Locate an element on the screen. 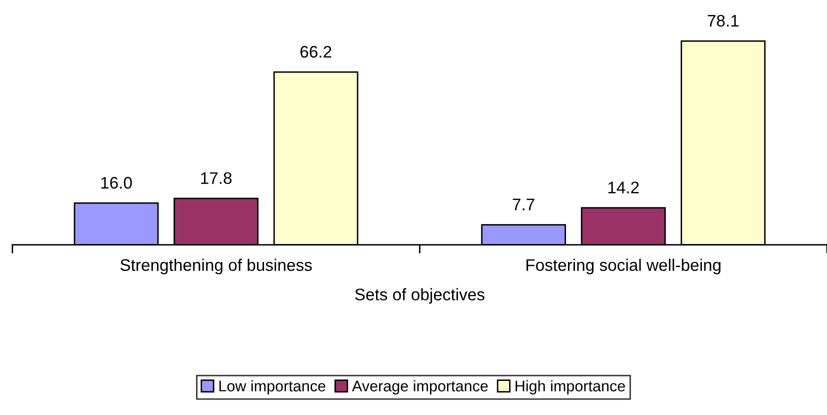  data-label: 14.2 is located at coordinates (623, 188).